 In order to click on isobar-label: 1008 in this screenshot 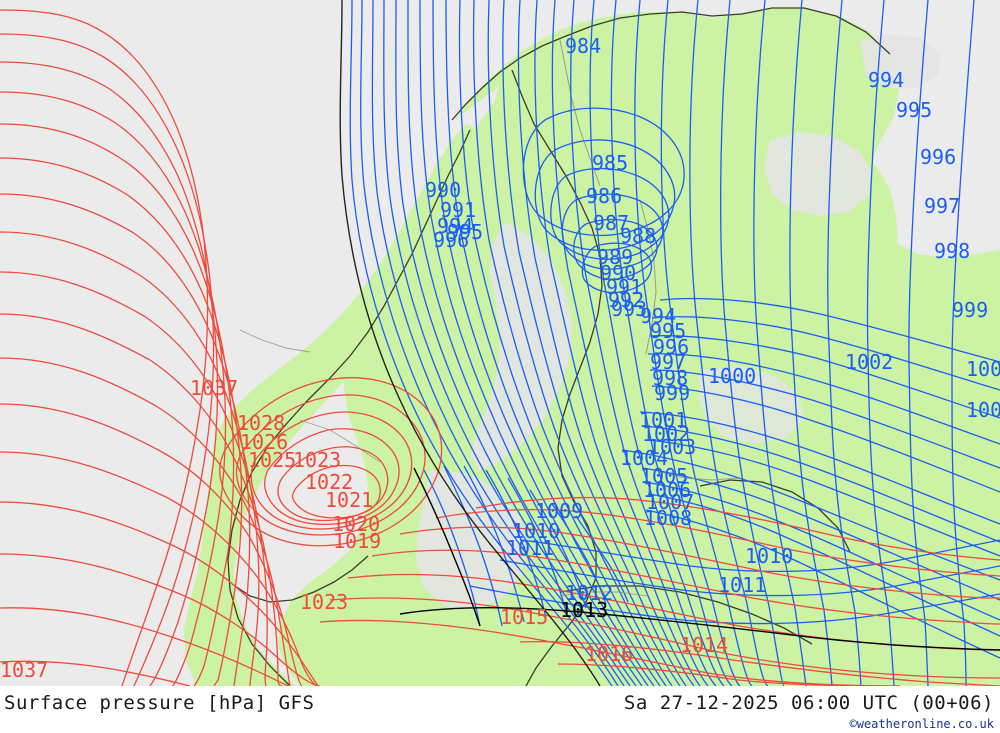, I will do `click(668, 518)`.